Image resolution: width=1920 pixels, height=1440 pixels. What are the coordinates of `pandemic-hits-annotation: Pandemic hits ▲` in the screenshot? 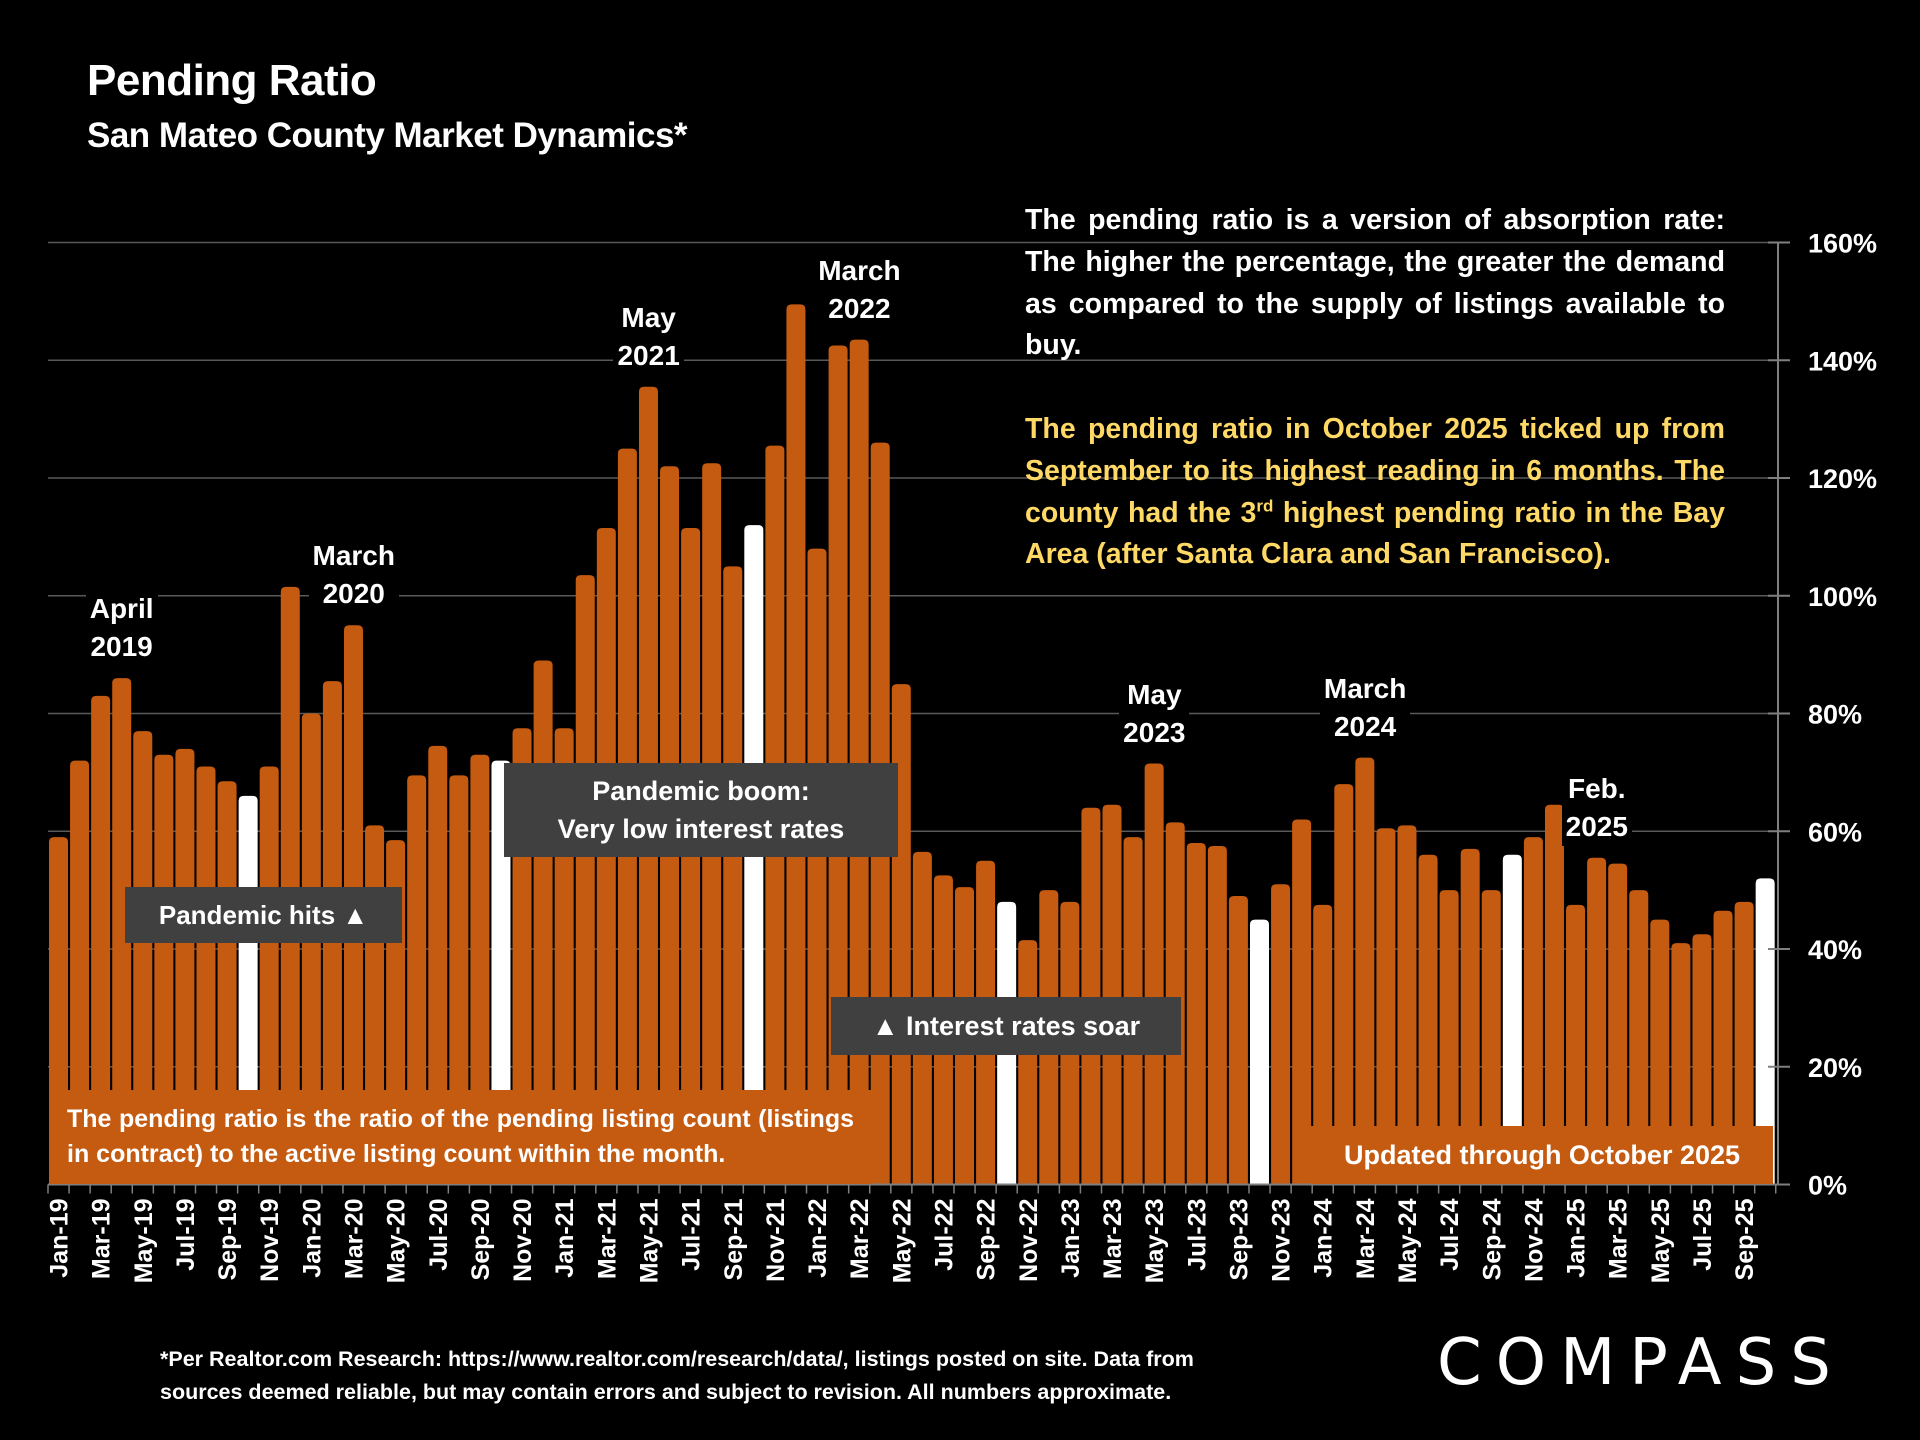 It's located at (263, 915).